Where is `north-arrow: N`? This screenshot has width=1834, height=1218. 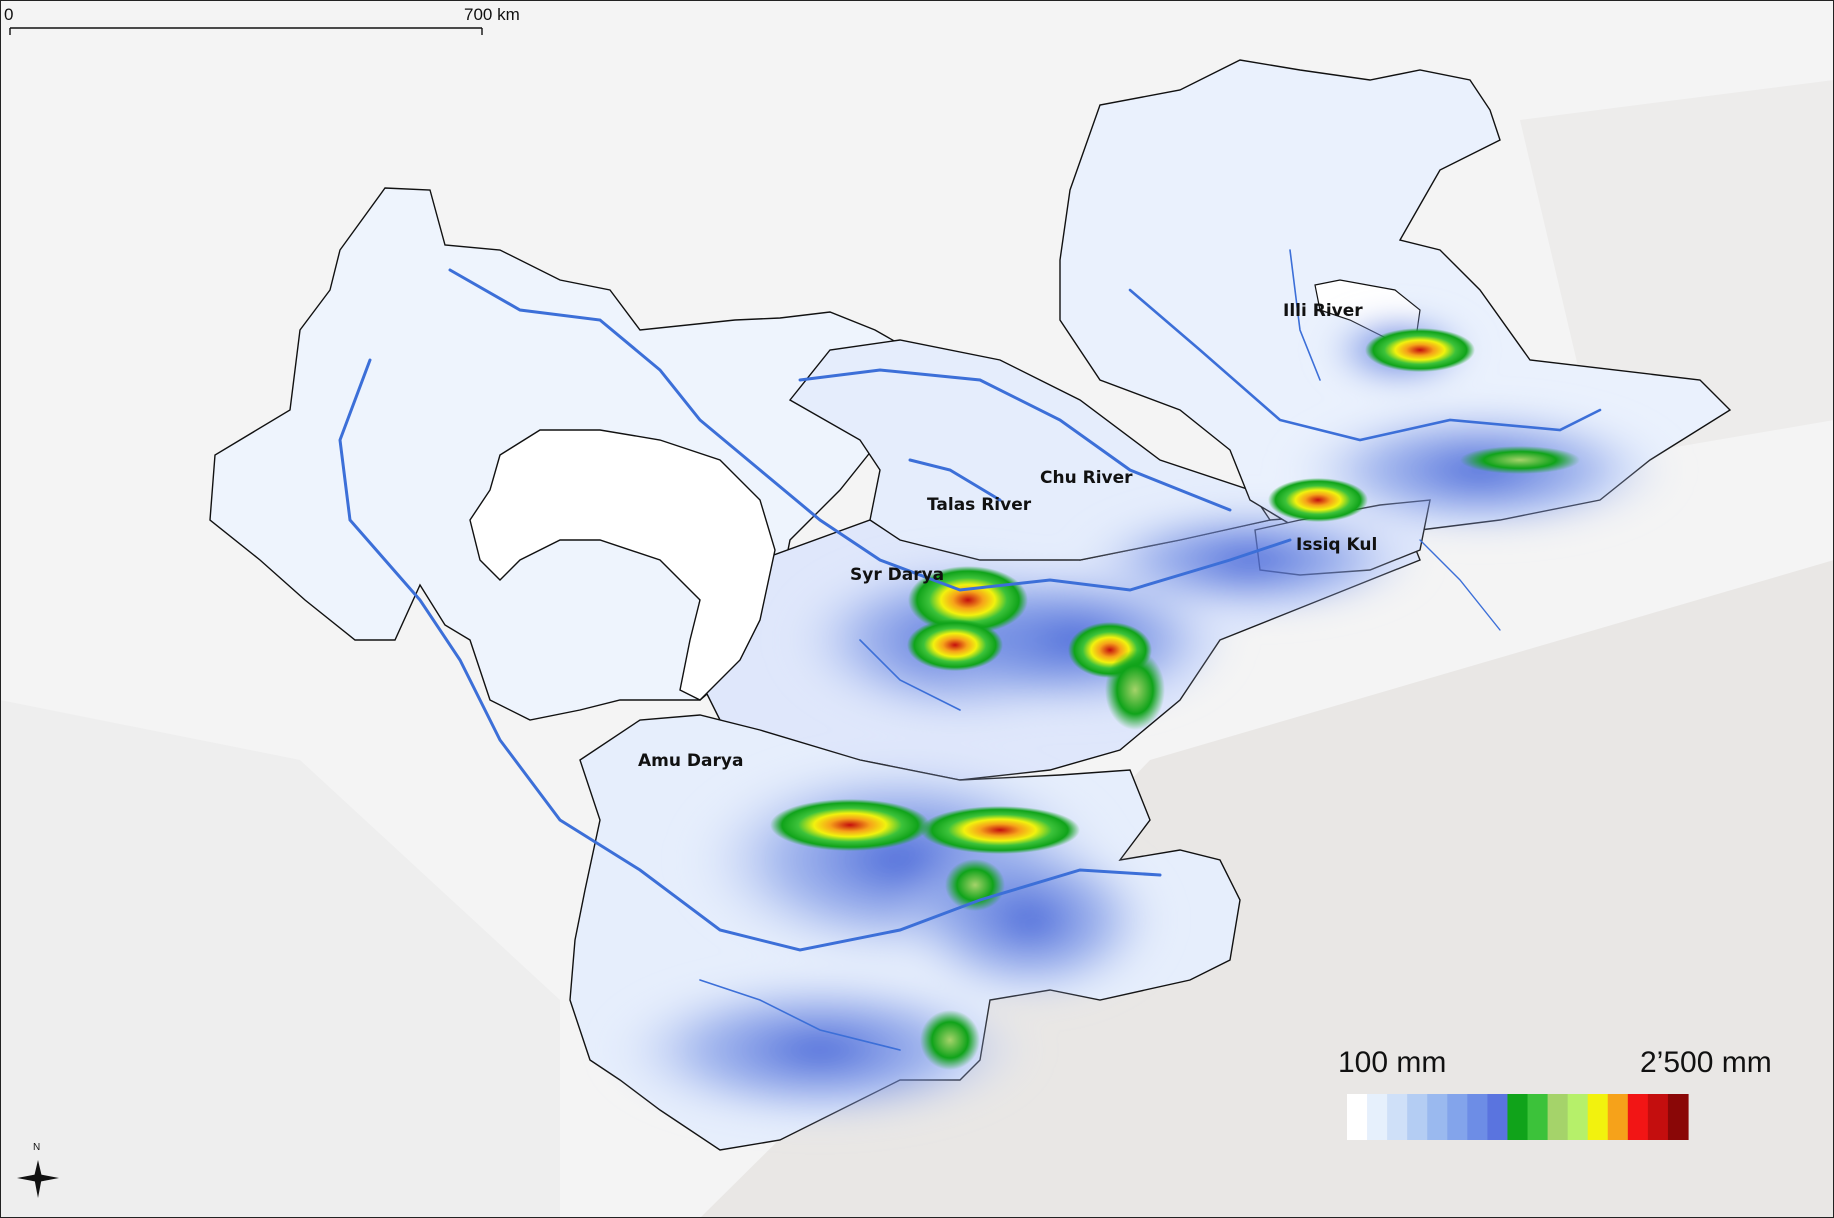 north-arrow: N is located at coordinates (38, 1170).